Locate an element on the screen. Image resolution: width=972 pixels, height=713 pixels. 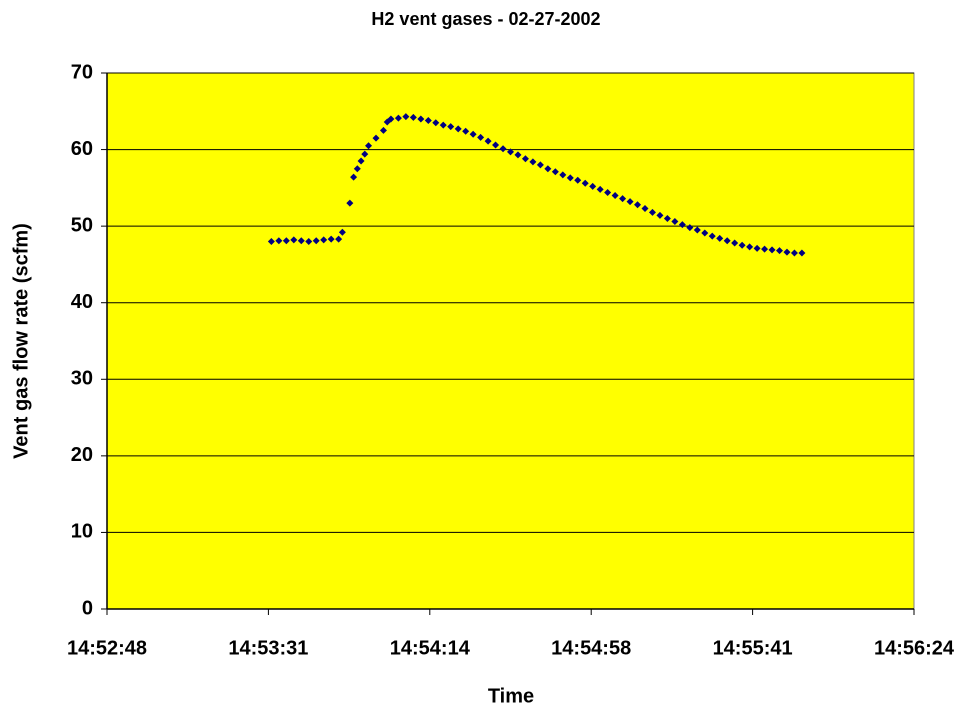
x-tick-label: 14:56:24 is located at coordinates (914, 648).